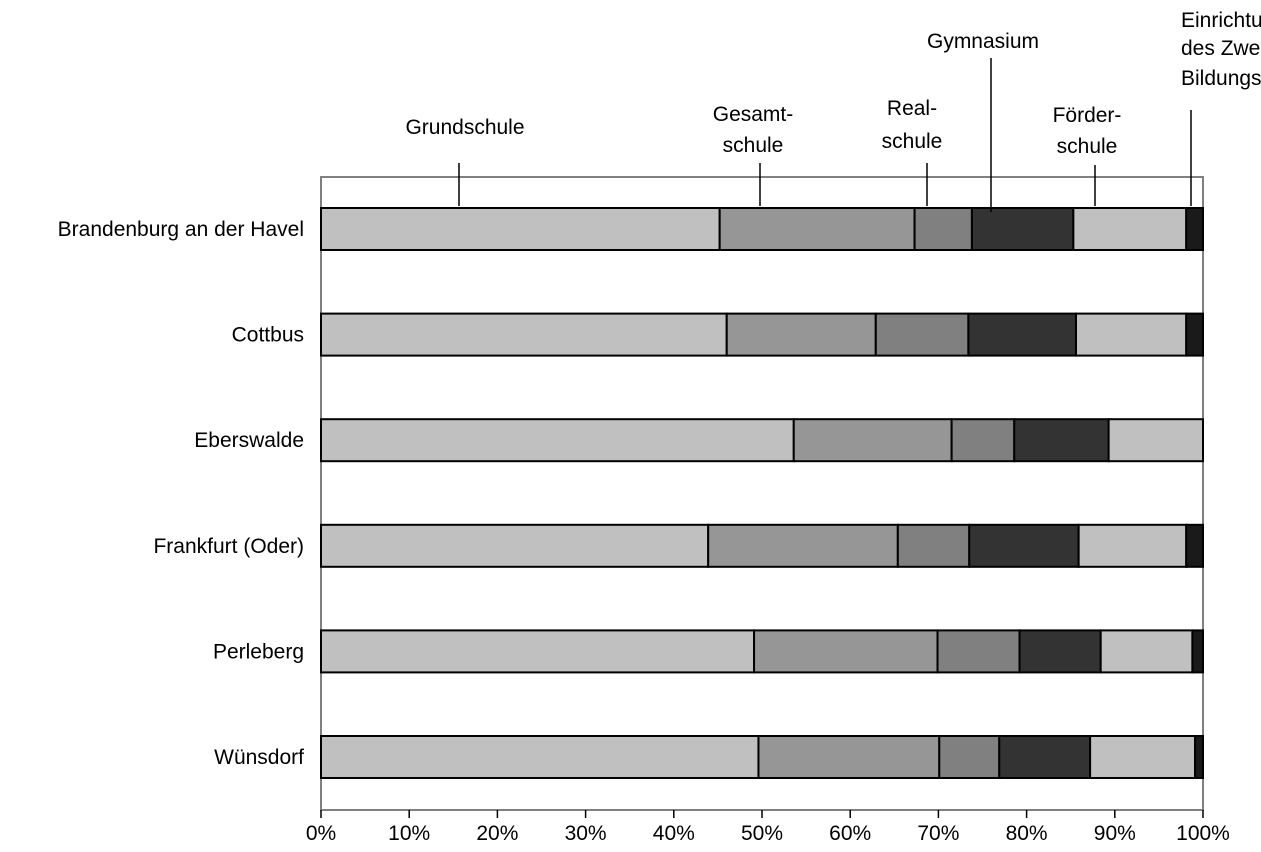  What do you see at coordinates (409, 833) in the screenshot?
I see `x-tick-label: 10%` at bounding box center [409, 833].